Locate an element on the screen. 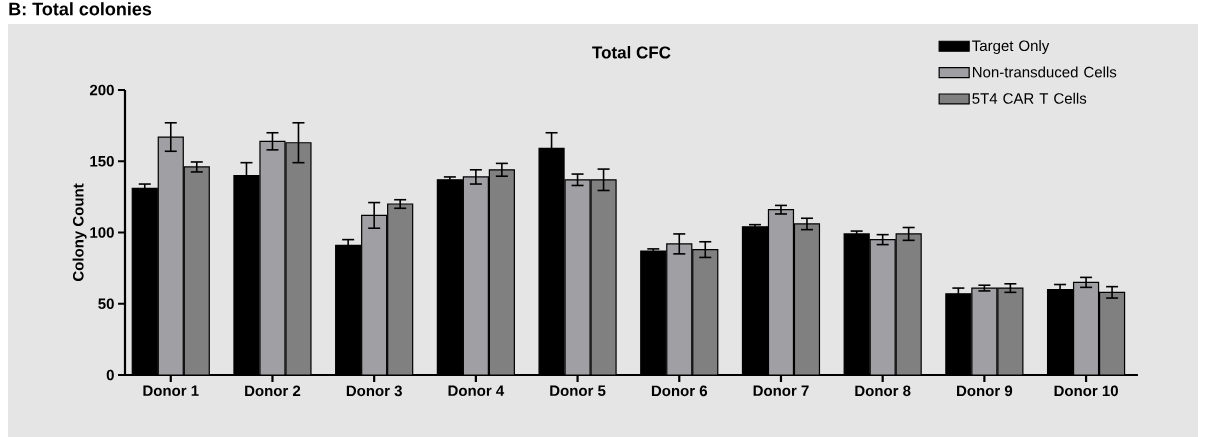 Image resolution: width=1205 pixels, height=437 pixels. x-tick-label: Donor 10 is located at coordinates (1086, 391).